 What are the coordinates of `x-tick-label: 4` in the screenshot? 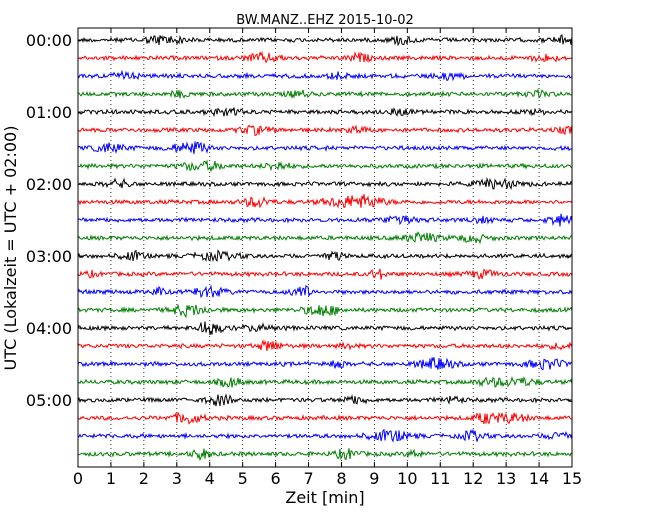 It's located at (210, 478).